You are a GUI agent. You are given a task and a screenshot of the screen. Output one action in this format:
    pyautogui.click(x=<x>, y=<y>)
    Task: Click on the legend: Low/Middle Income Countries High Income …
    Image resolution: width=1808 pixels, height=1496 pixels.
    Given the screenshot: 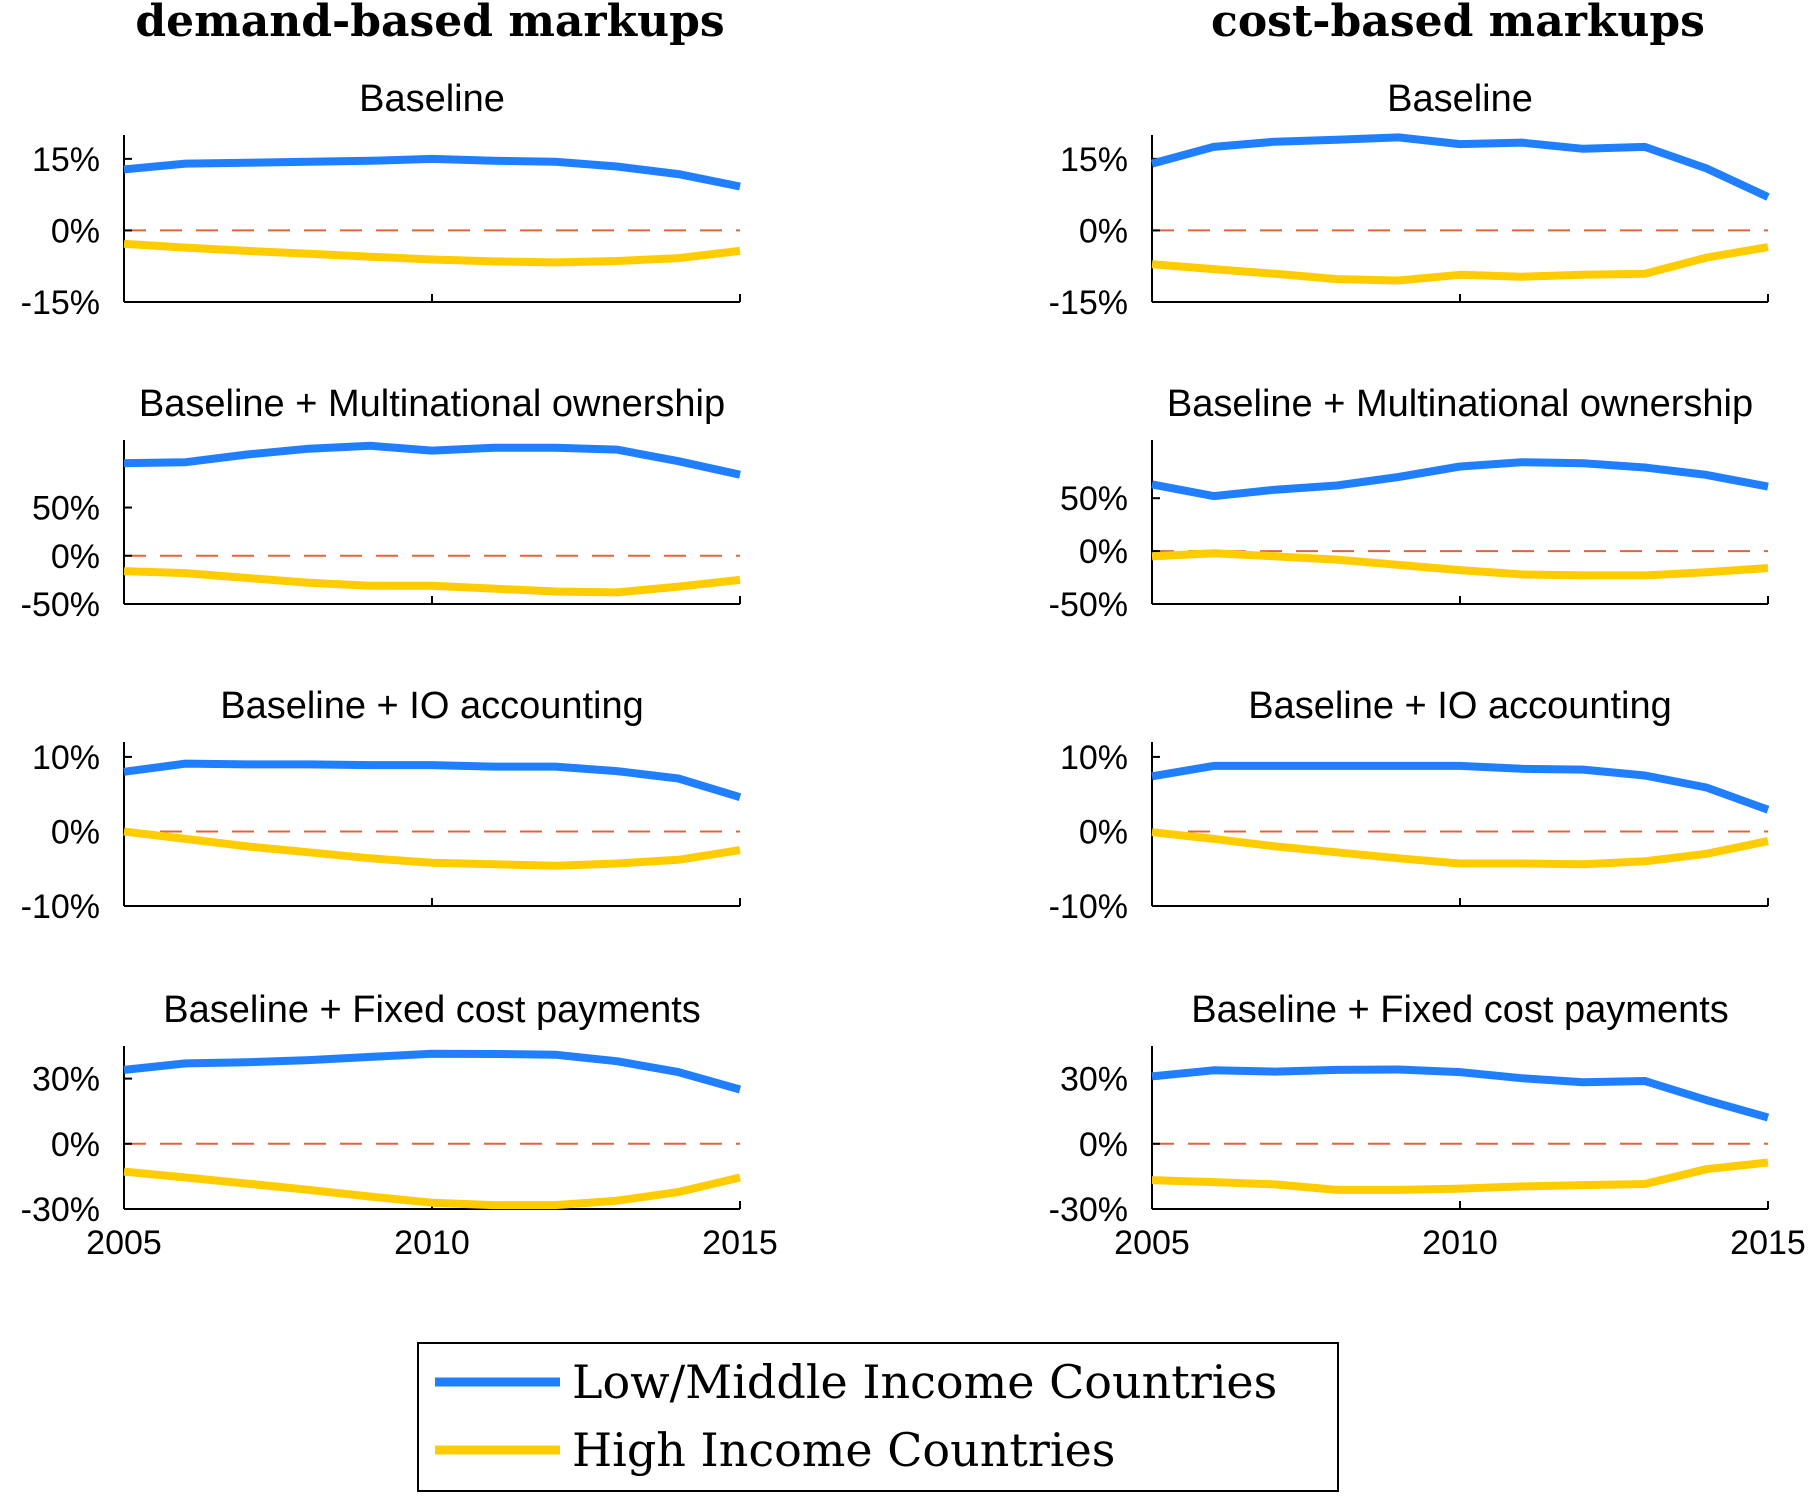 What is the action you would take?
    pyautogui.click(x=878, y=1417)
    